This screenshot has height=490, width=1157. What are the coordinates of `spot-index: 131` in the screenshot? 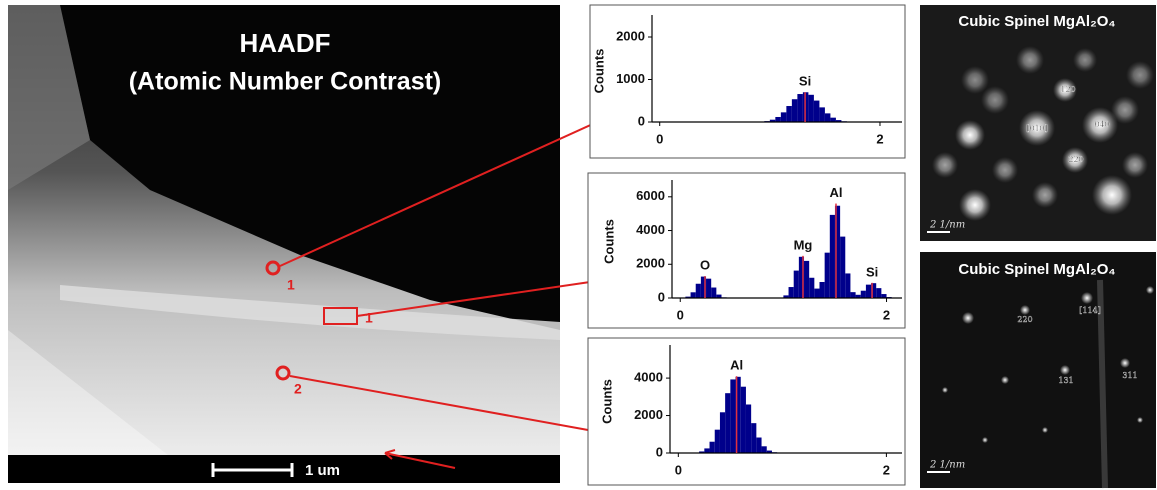 It's located at (1065, 380).